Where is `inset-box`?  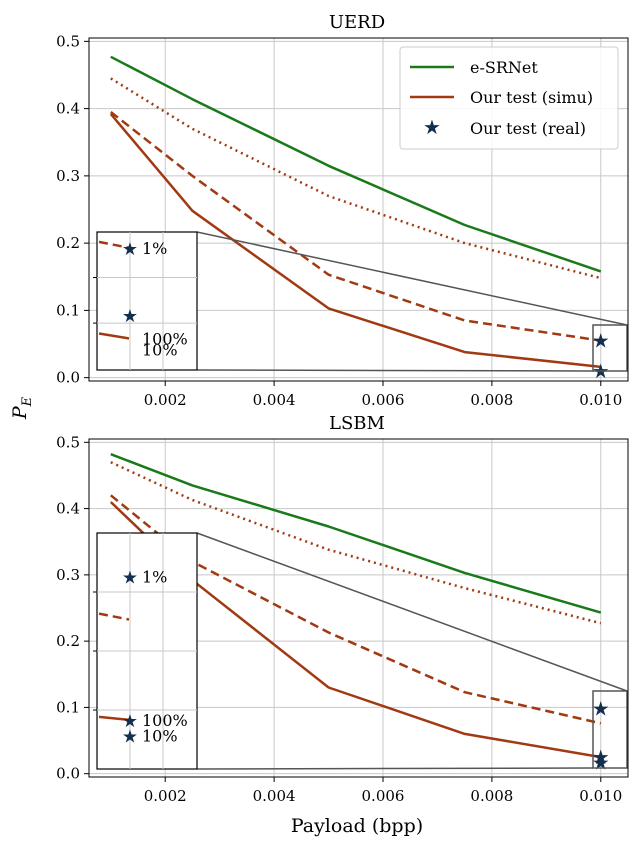 inset-box is located at coordinates (147, 301).